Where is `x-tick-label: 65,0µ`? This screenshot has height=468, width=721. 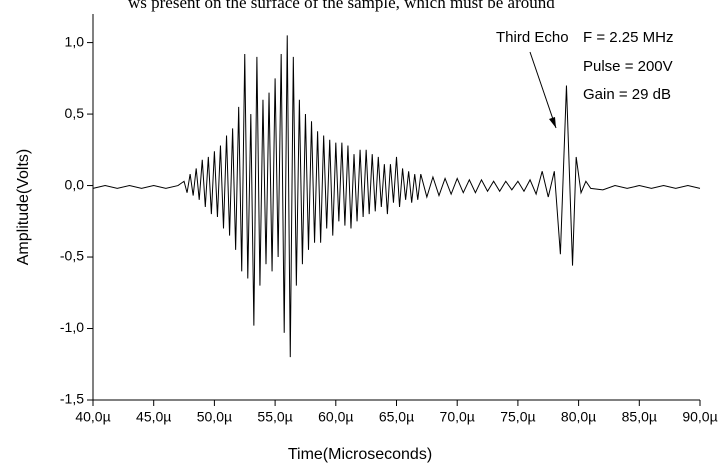
x-tick-label: 65,0µ is located at coordinates (396, 417).